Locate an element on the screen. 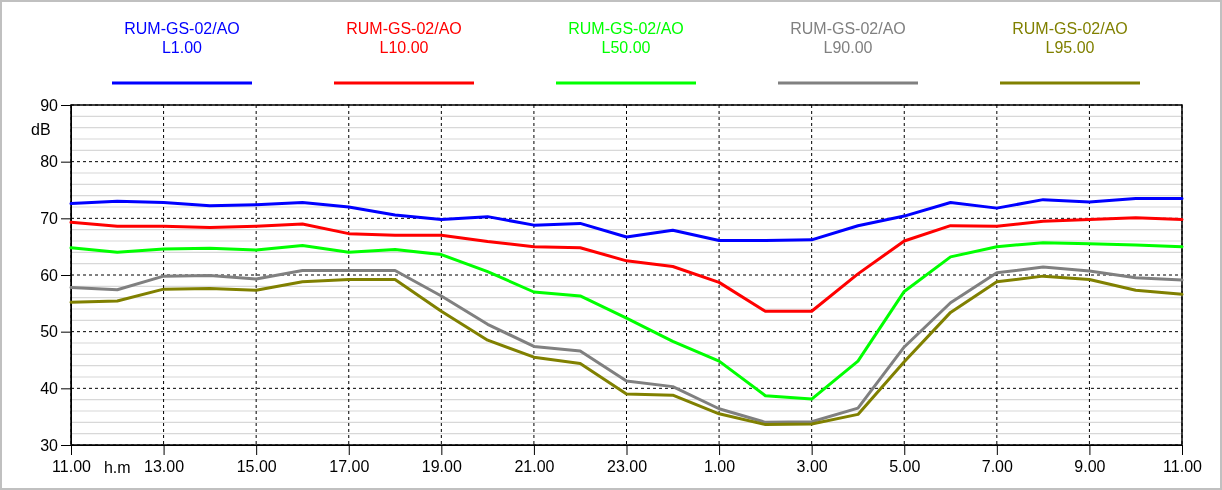 This screenshot has height=490, width=1222. x-tick-label: 7.00 is located at coordinates (997, 467).